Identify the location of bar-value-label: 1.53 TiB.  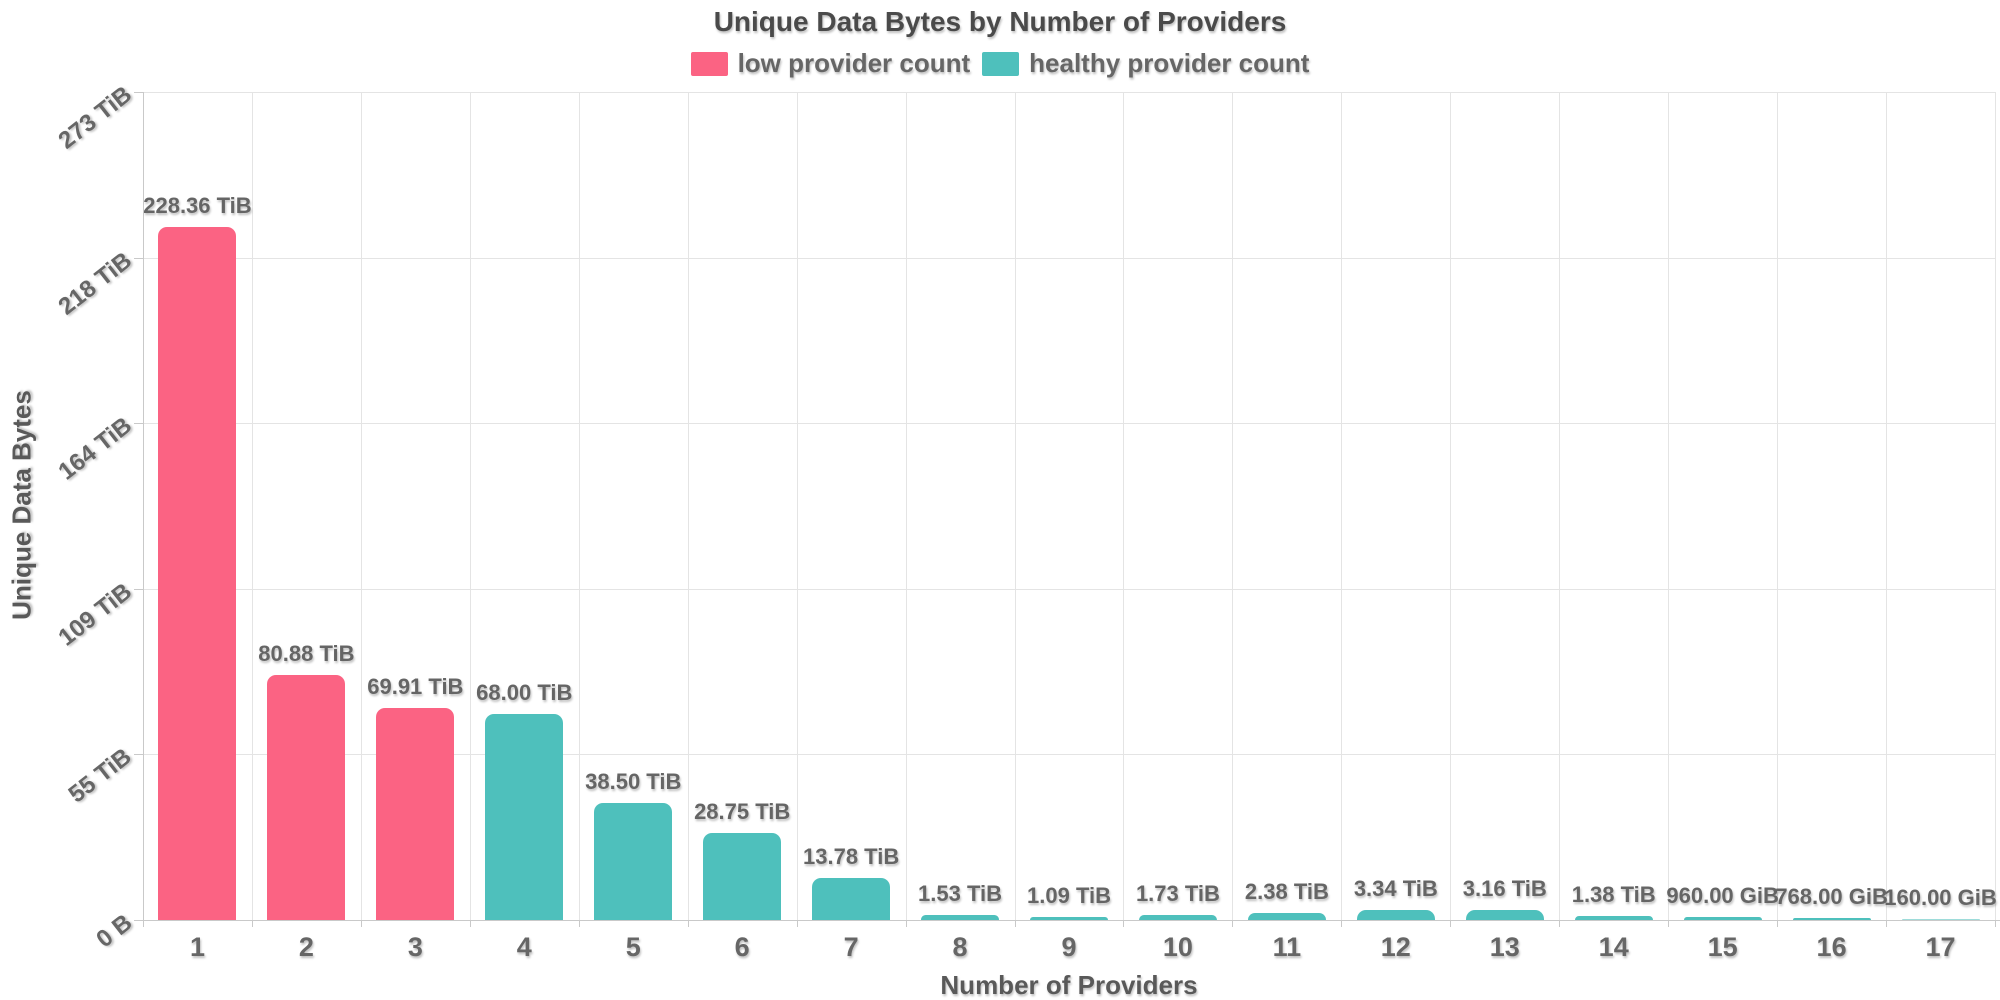
(960, 894).